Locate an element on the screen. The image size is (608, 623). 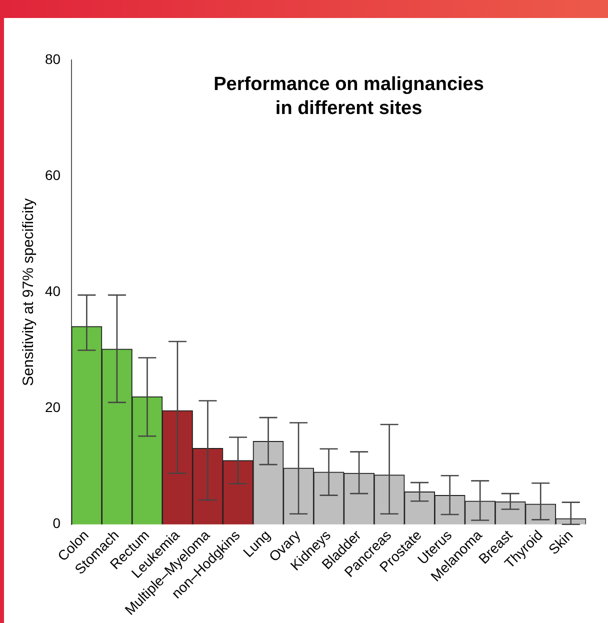
y-tick-label: 0 is located at coordinates (56, 523).